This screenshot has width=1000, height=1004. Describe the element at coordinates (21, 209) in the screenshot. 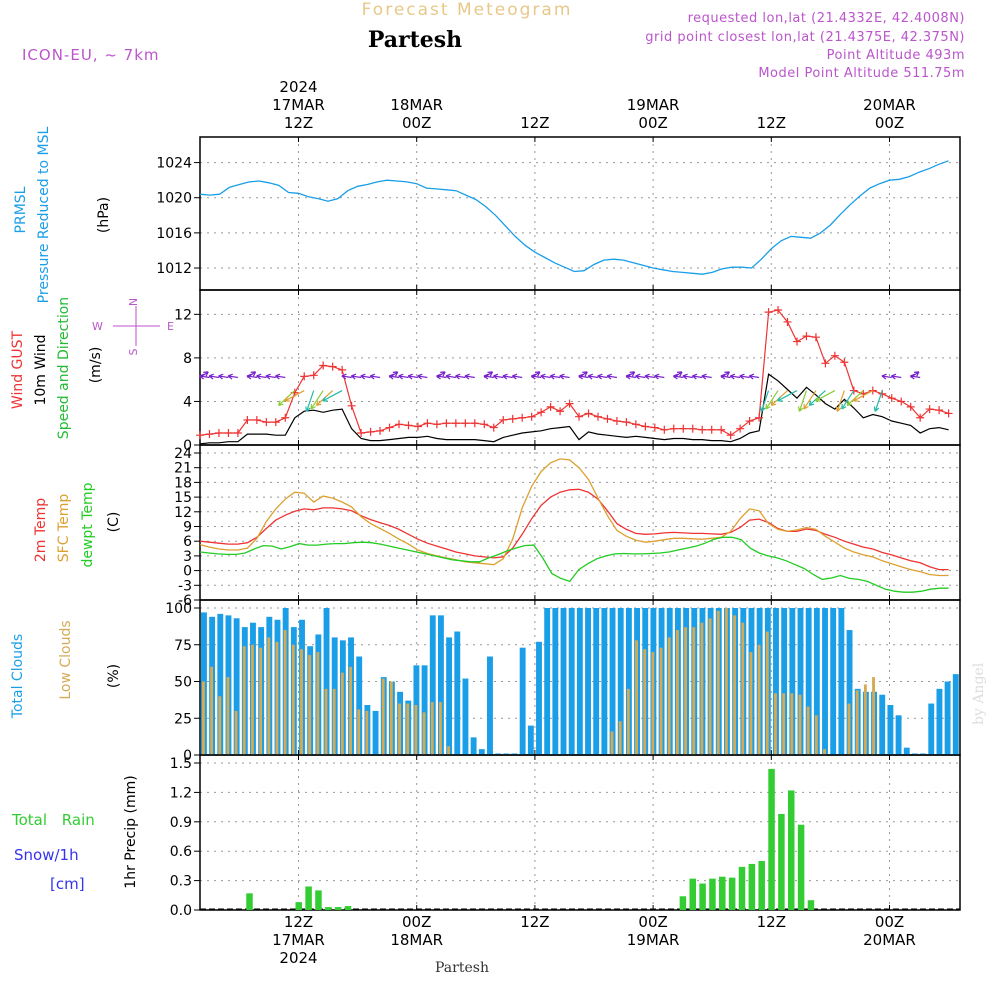

I see `pressure-label-prmsl: PRMSL` at that location.